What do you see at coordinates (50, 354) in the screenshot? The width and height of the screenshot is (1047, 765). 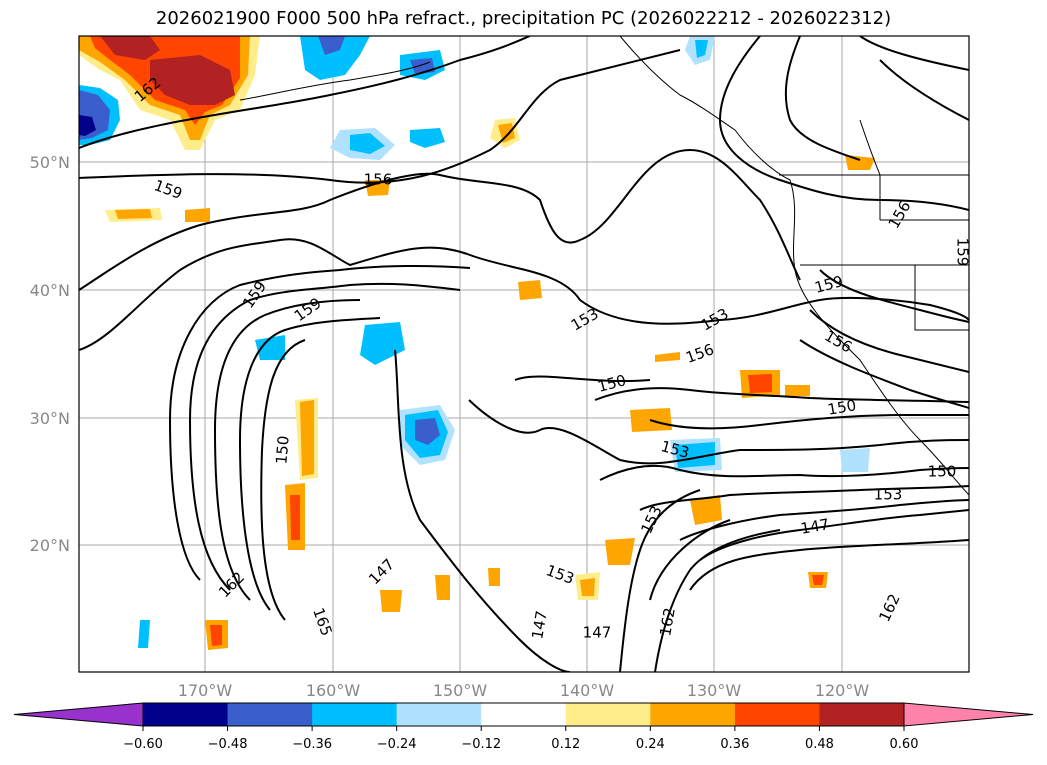 I see `latitude-labels: 50°N 40°N 30°N 20°N` at bounding box center [50, 354].